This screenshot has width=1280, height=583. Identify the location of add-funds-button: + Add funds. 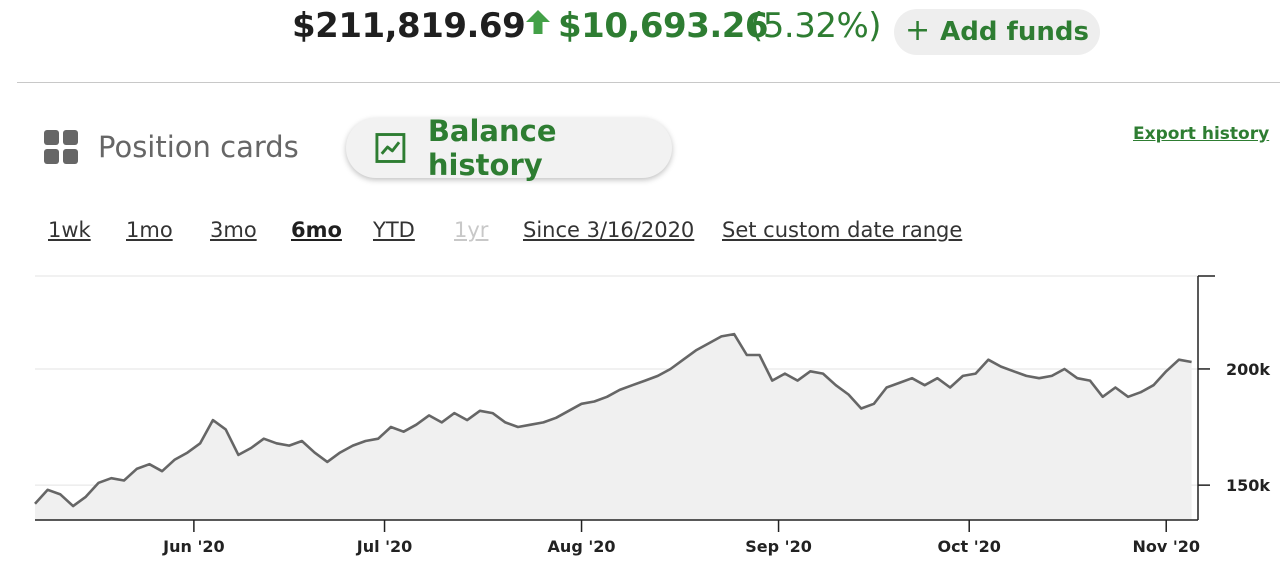
(997, 32).